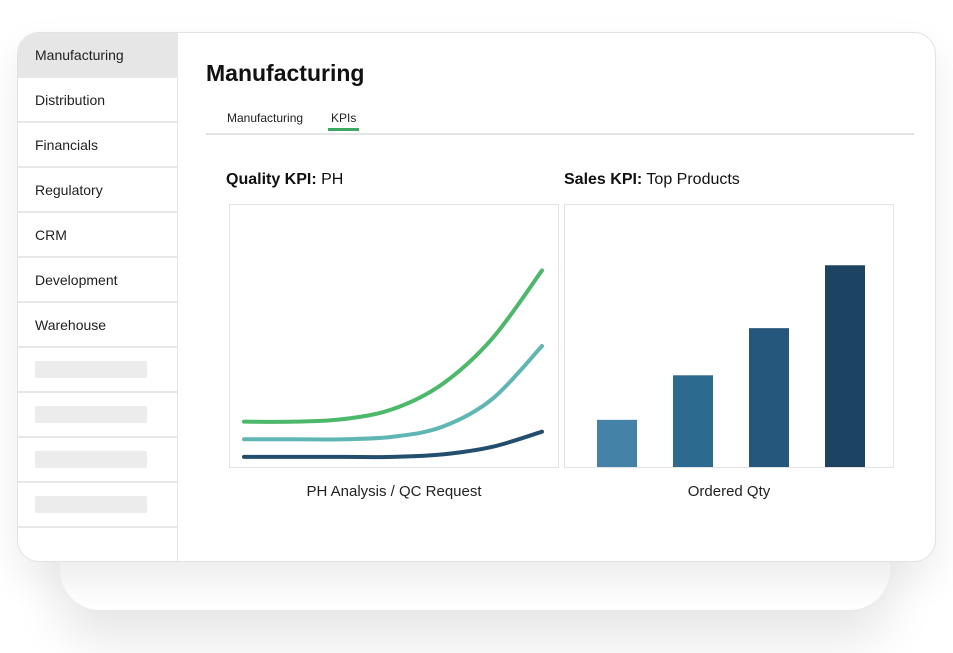  I want to click on sales-bar-chart, so click(729, 336).